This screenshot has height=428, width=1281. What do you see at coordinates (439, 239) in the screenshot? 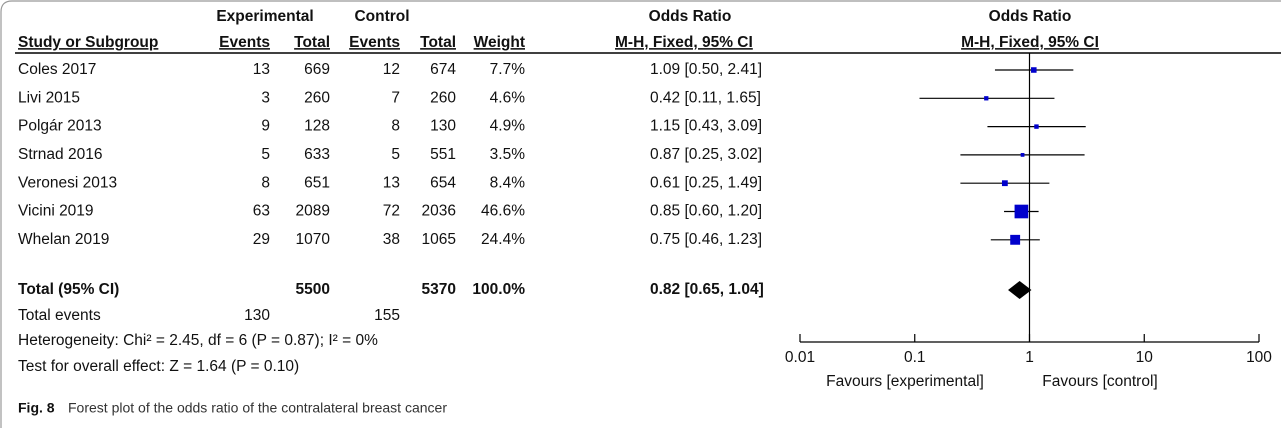
I see `table-cell: 1065` at bounding box center [439, 239].